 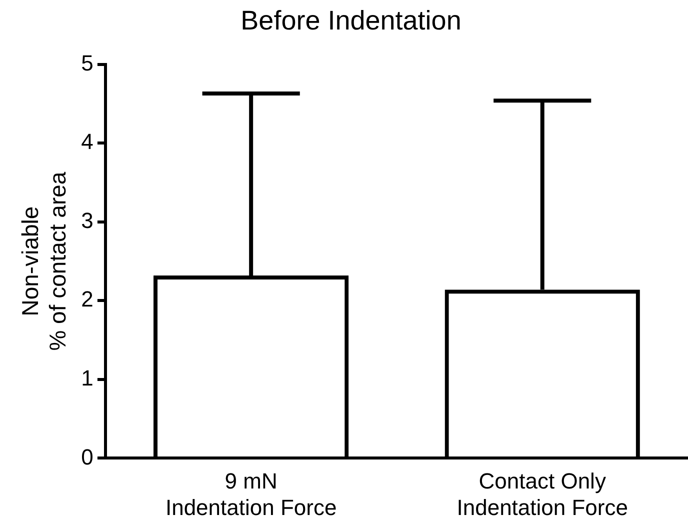 What do you see at coordinates (251, 494) in the screenshot?
I see `x-tick-label: 9 mN Indentation Force` at bounding box center [251, 494].